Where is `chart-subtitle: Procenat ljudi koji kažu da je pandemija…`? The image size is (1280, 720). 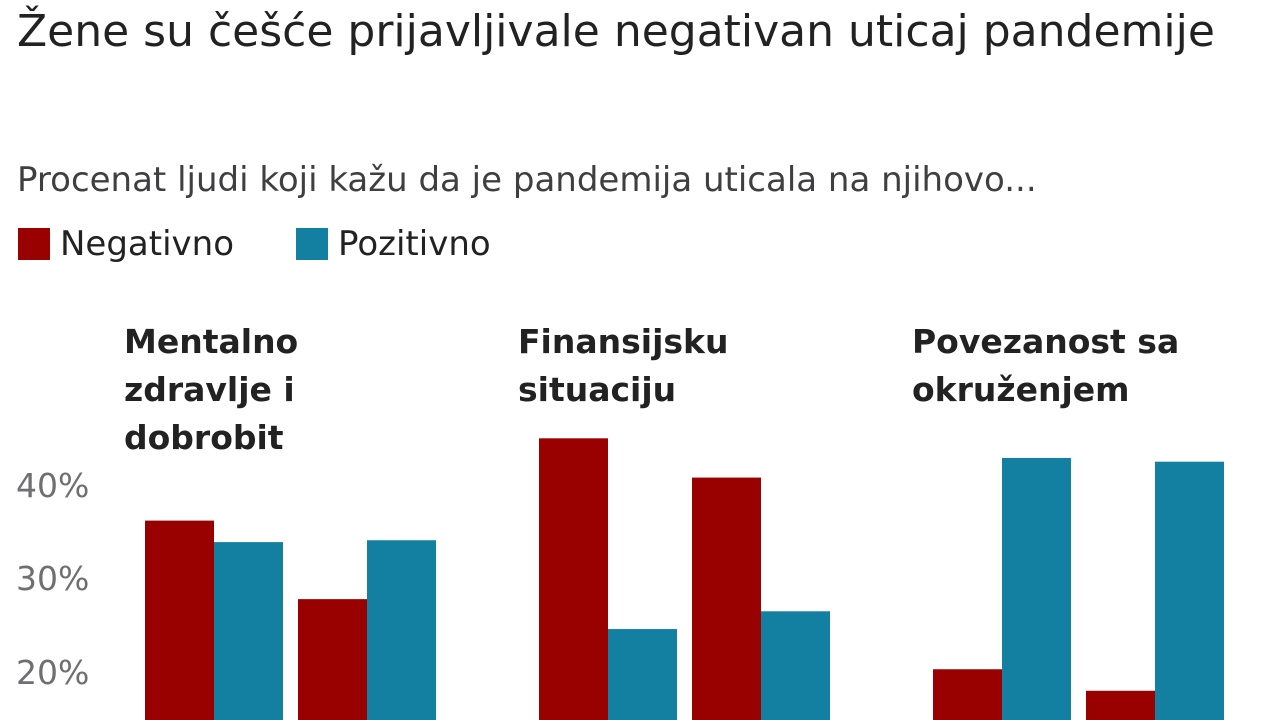
chart-subtitle: Procenat ljudi koji kažu da je pandemija… is located at coordinates (527, 180).